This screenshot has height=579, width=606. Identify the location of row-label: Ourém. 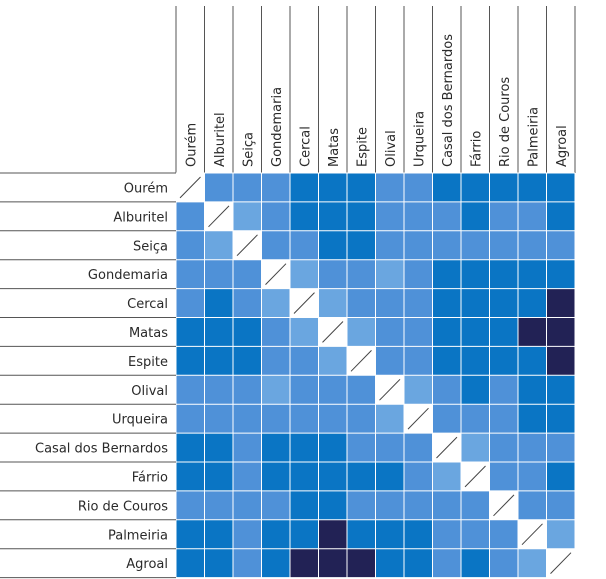
(146, 188).